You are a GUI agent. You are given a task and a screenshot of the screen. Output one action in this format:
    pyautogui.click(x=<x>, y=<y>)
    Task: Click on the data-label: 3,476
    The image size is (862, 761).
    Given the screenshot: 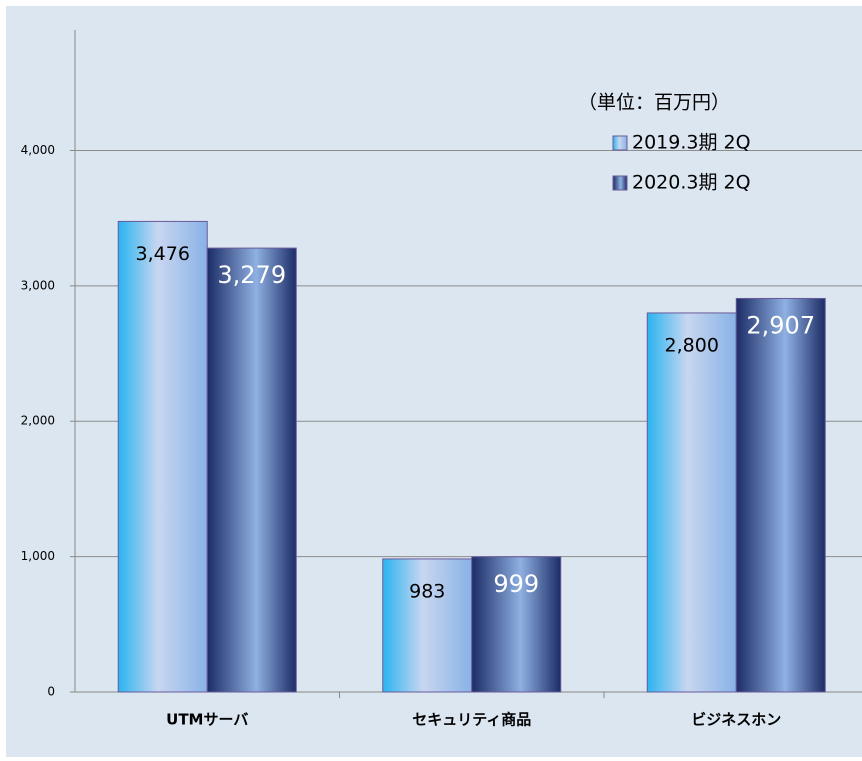 What is the action you would take?
    pyautogui.click(x=163, y=254)
    